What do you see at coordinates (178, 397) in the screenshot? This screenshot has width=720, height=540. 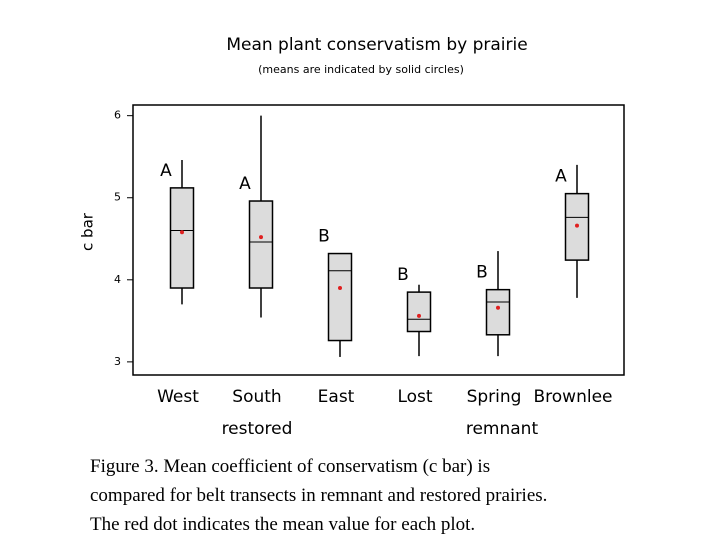 I see `x-tick-label: West` at bounding box center [178, 397].